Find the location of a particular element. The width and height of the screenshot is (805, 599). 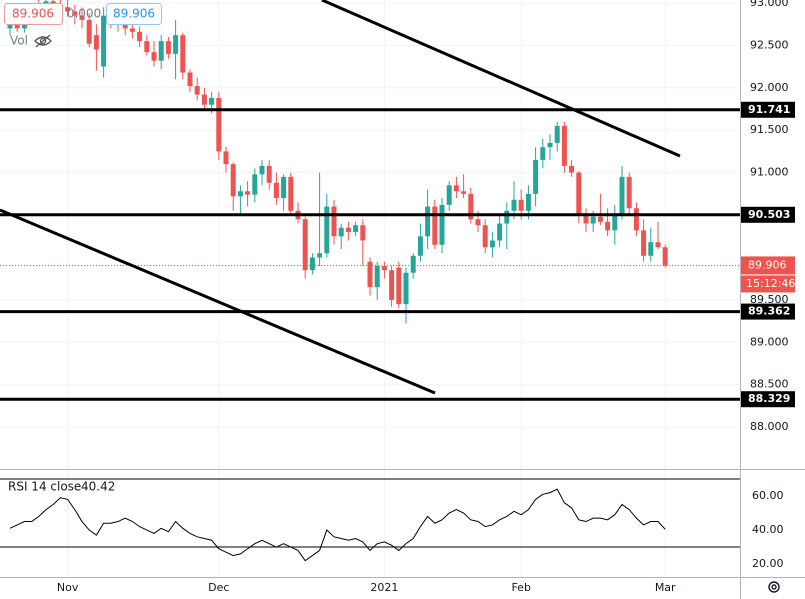

countdown-label: 15:12:46 is located at coordinates (770, 283).